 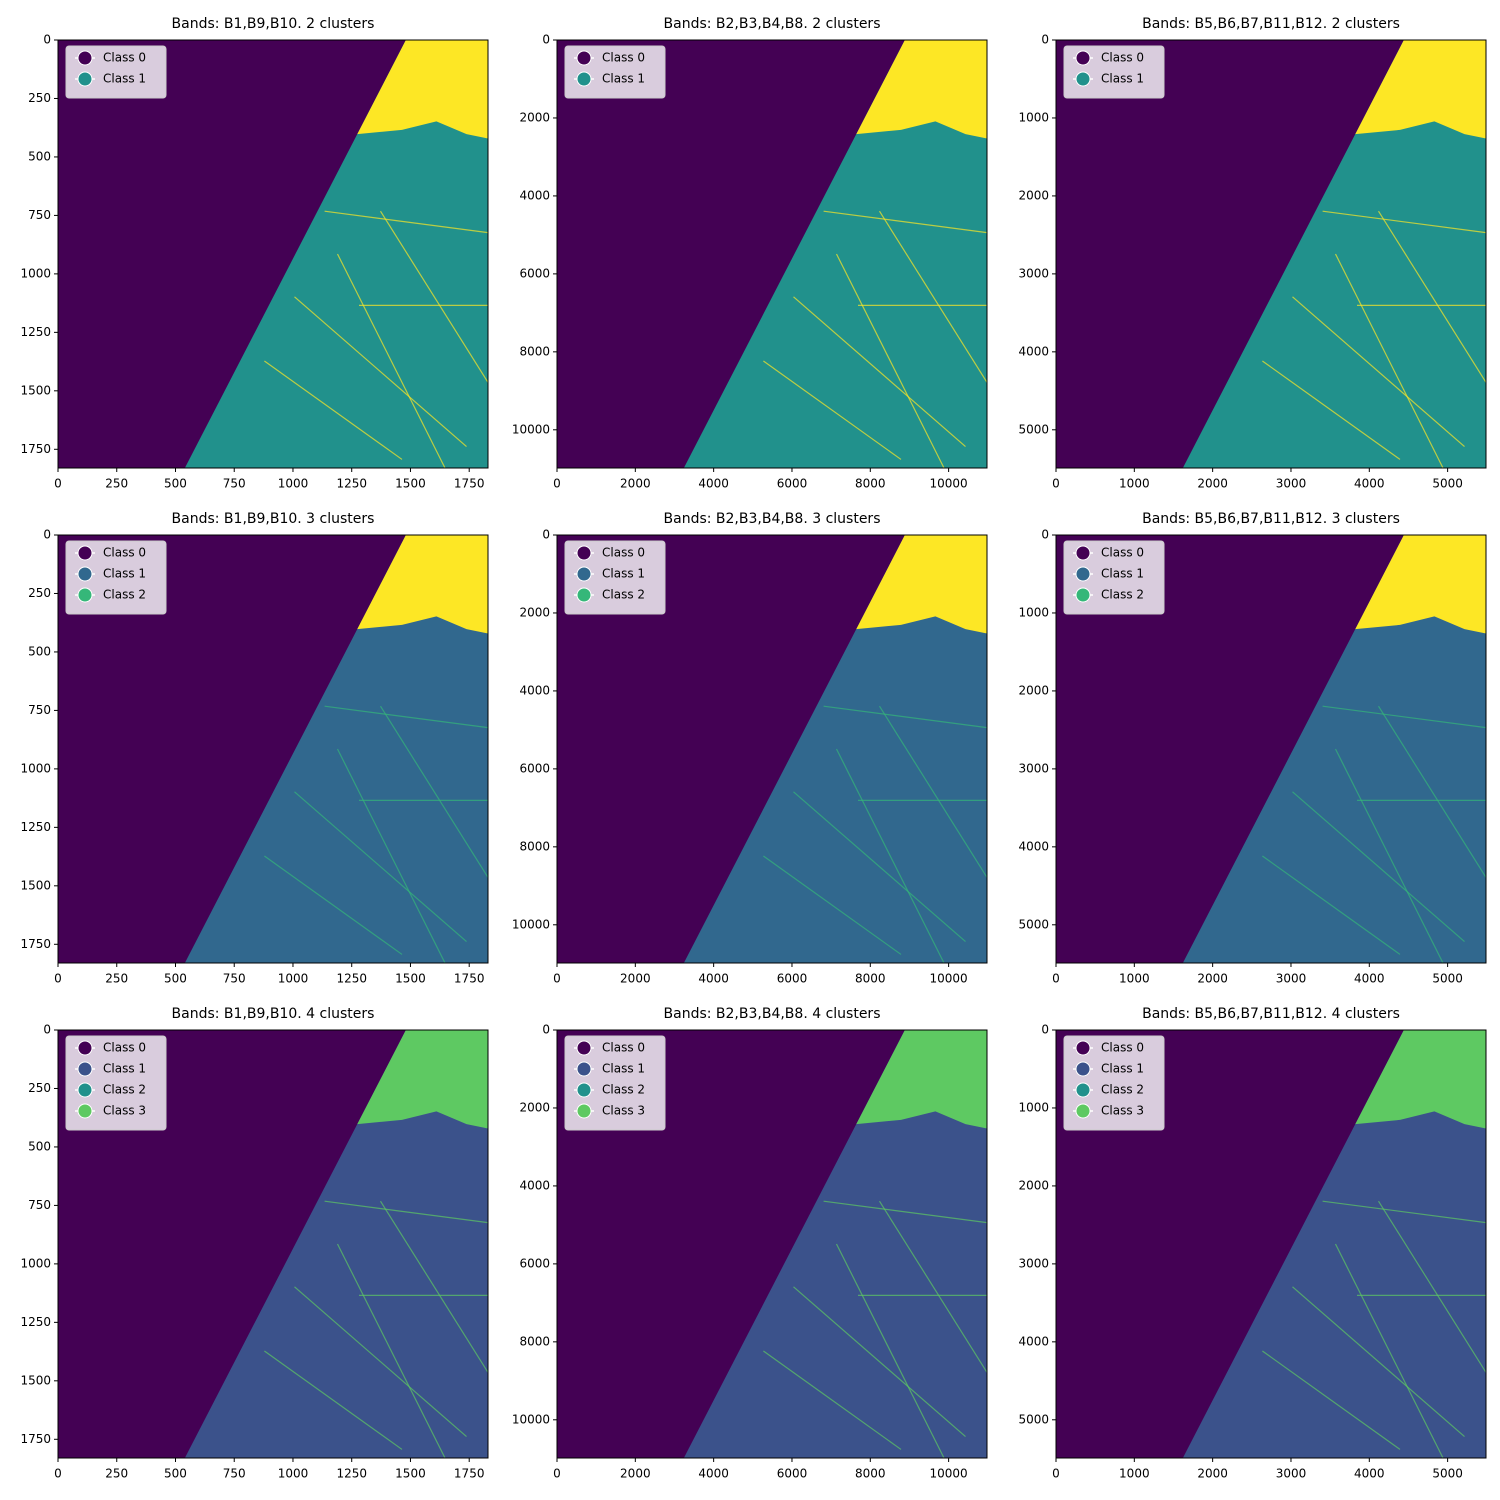 What do you see at coordinates (1291, 1474) in the screenshot?
I see `x-tick-label: 3000` at bounding box center [1291, 1474].